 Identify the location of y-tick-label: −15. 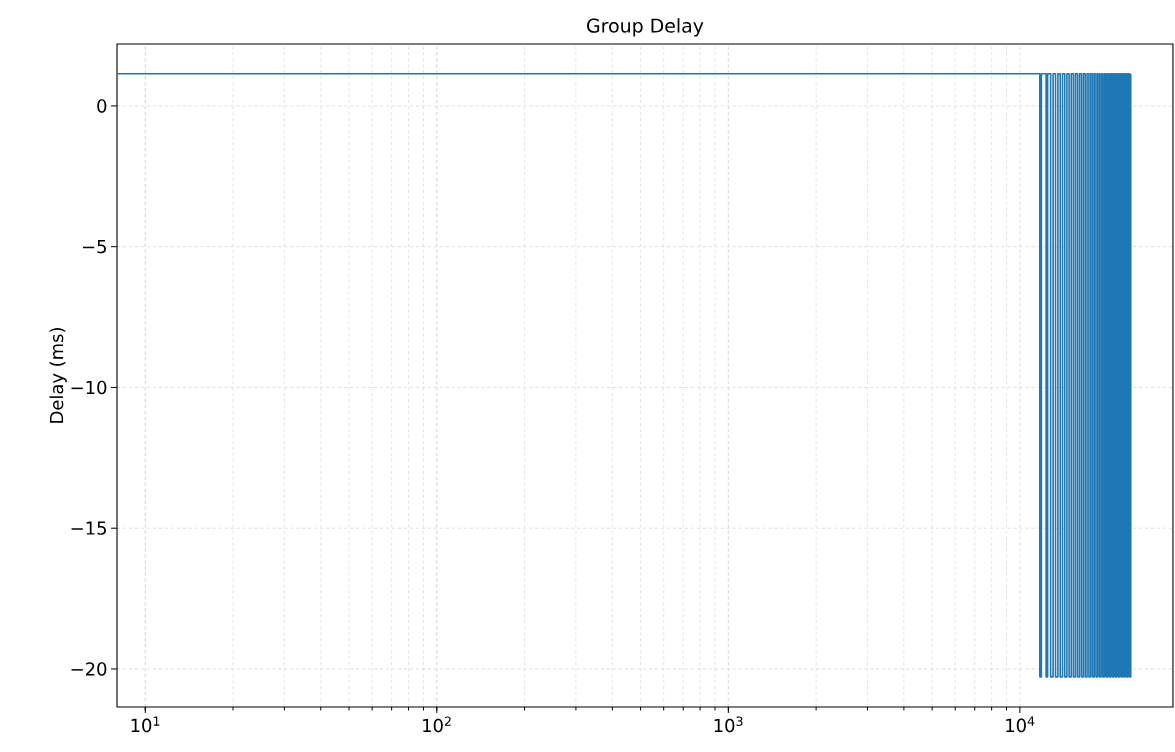
(88, 528).